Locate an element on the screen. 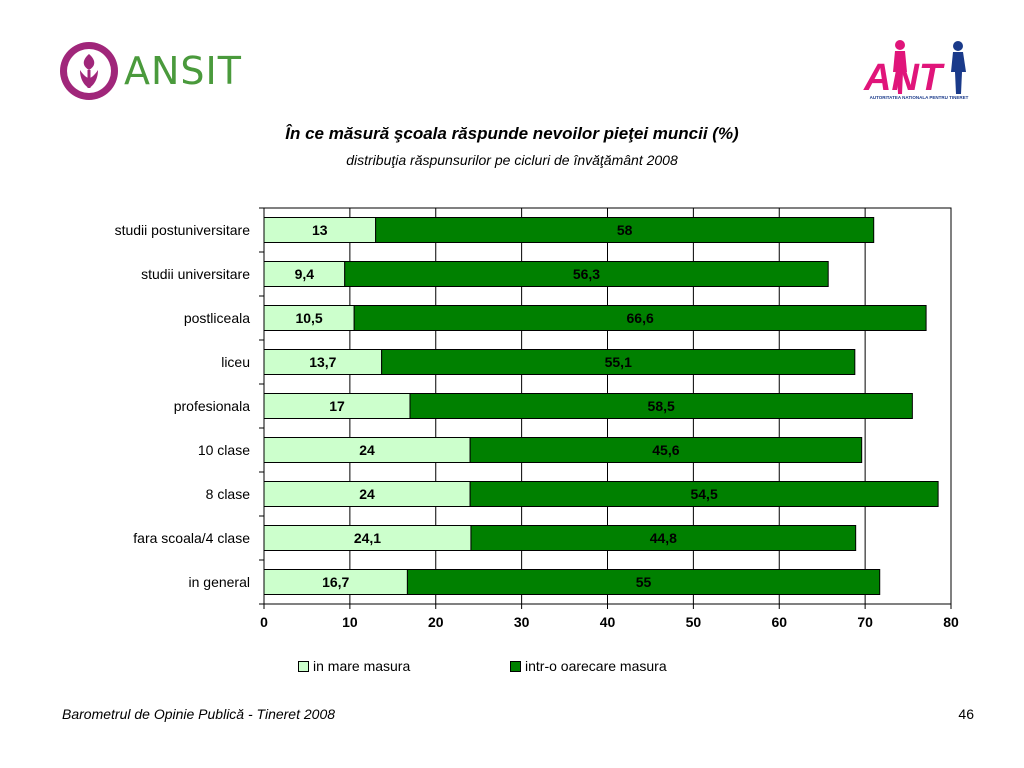  chart-legend: in mare masura intr-o oarecare masura is located at coordinates (512, 667).